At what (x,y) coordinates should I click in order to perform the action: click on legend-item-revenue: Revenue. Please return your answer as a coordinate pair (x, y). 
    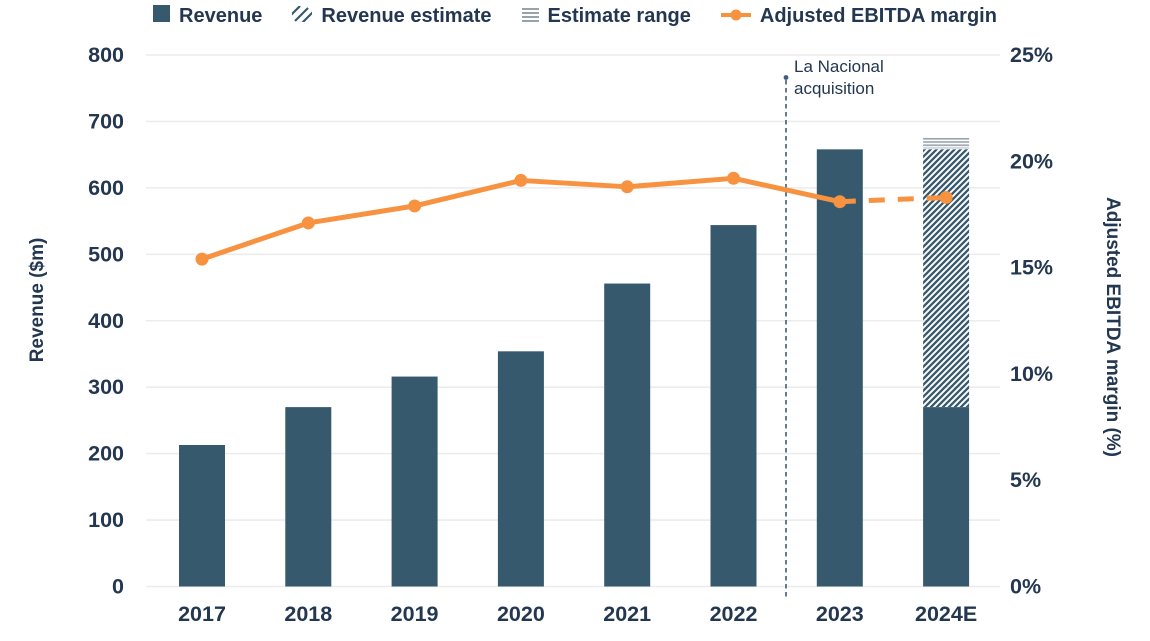
    Looking at the image, I should click on (207, 16).